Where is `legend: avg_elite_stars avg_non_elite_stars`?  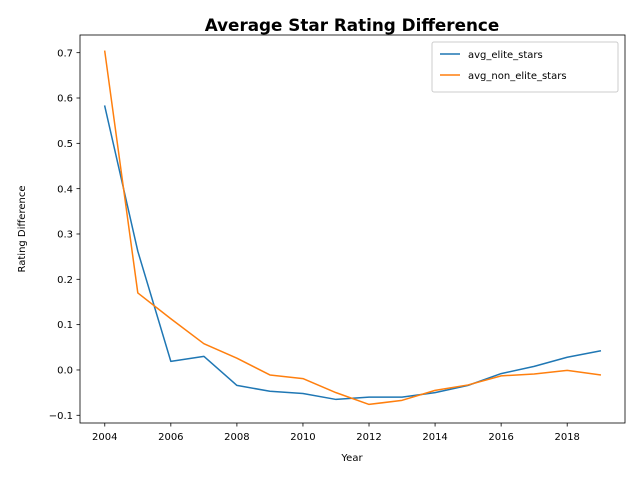 legend: avg_elite_stars avg_non_elite_stars is located at coordinates (525, 67).